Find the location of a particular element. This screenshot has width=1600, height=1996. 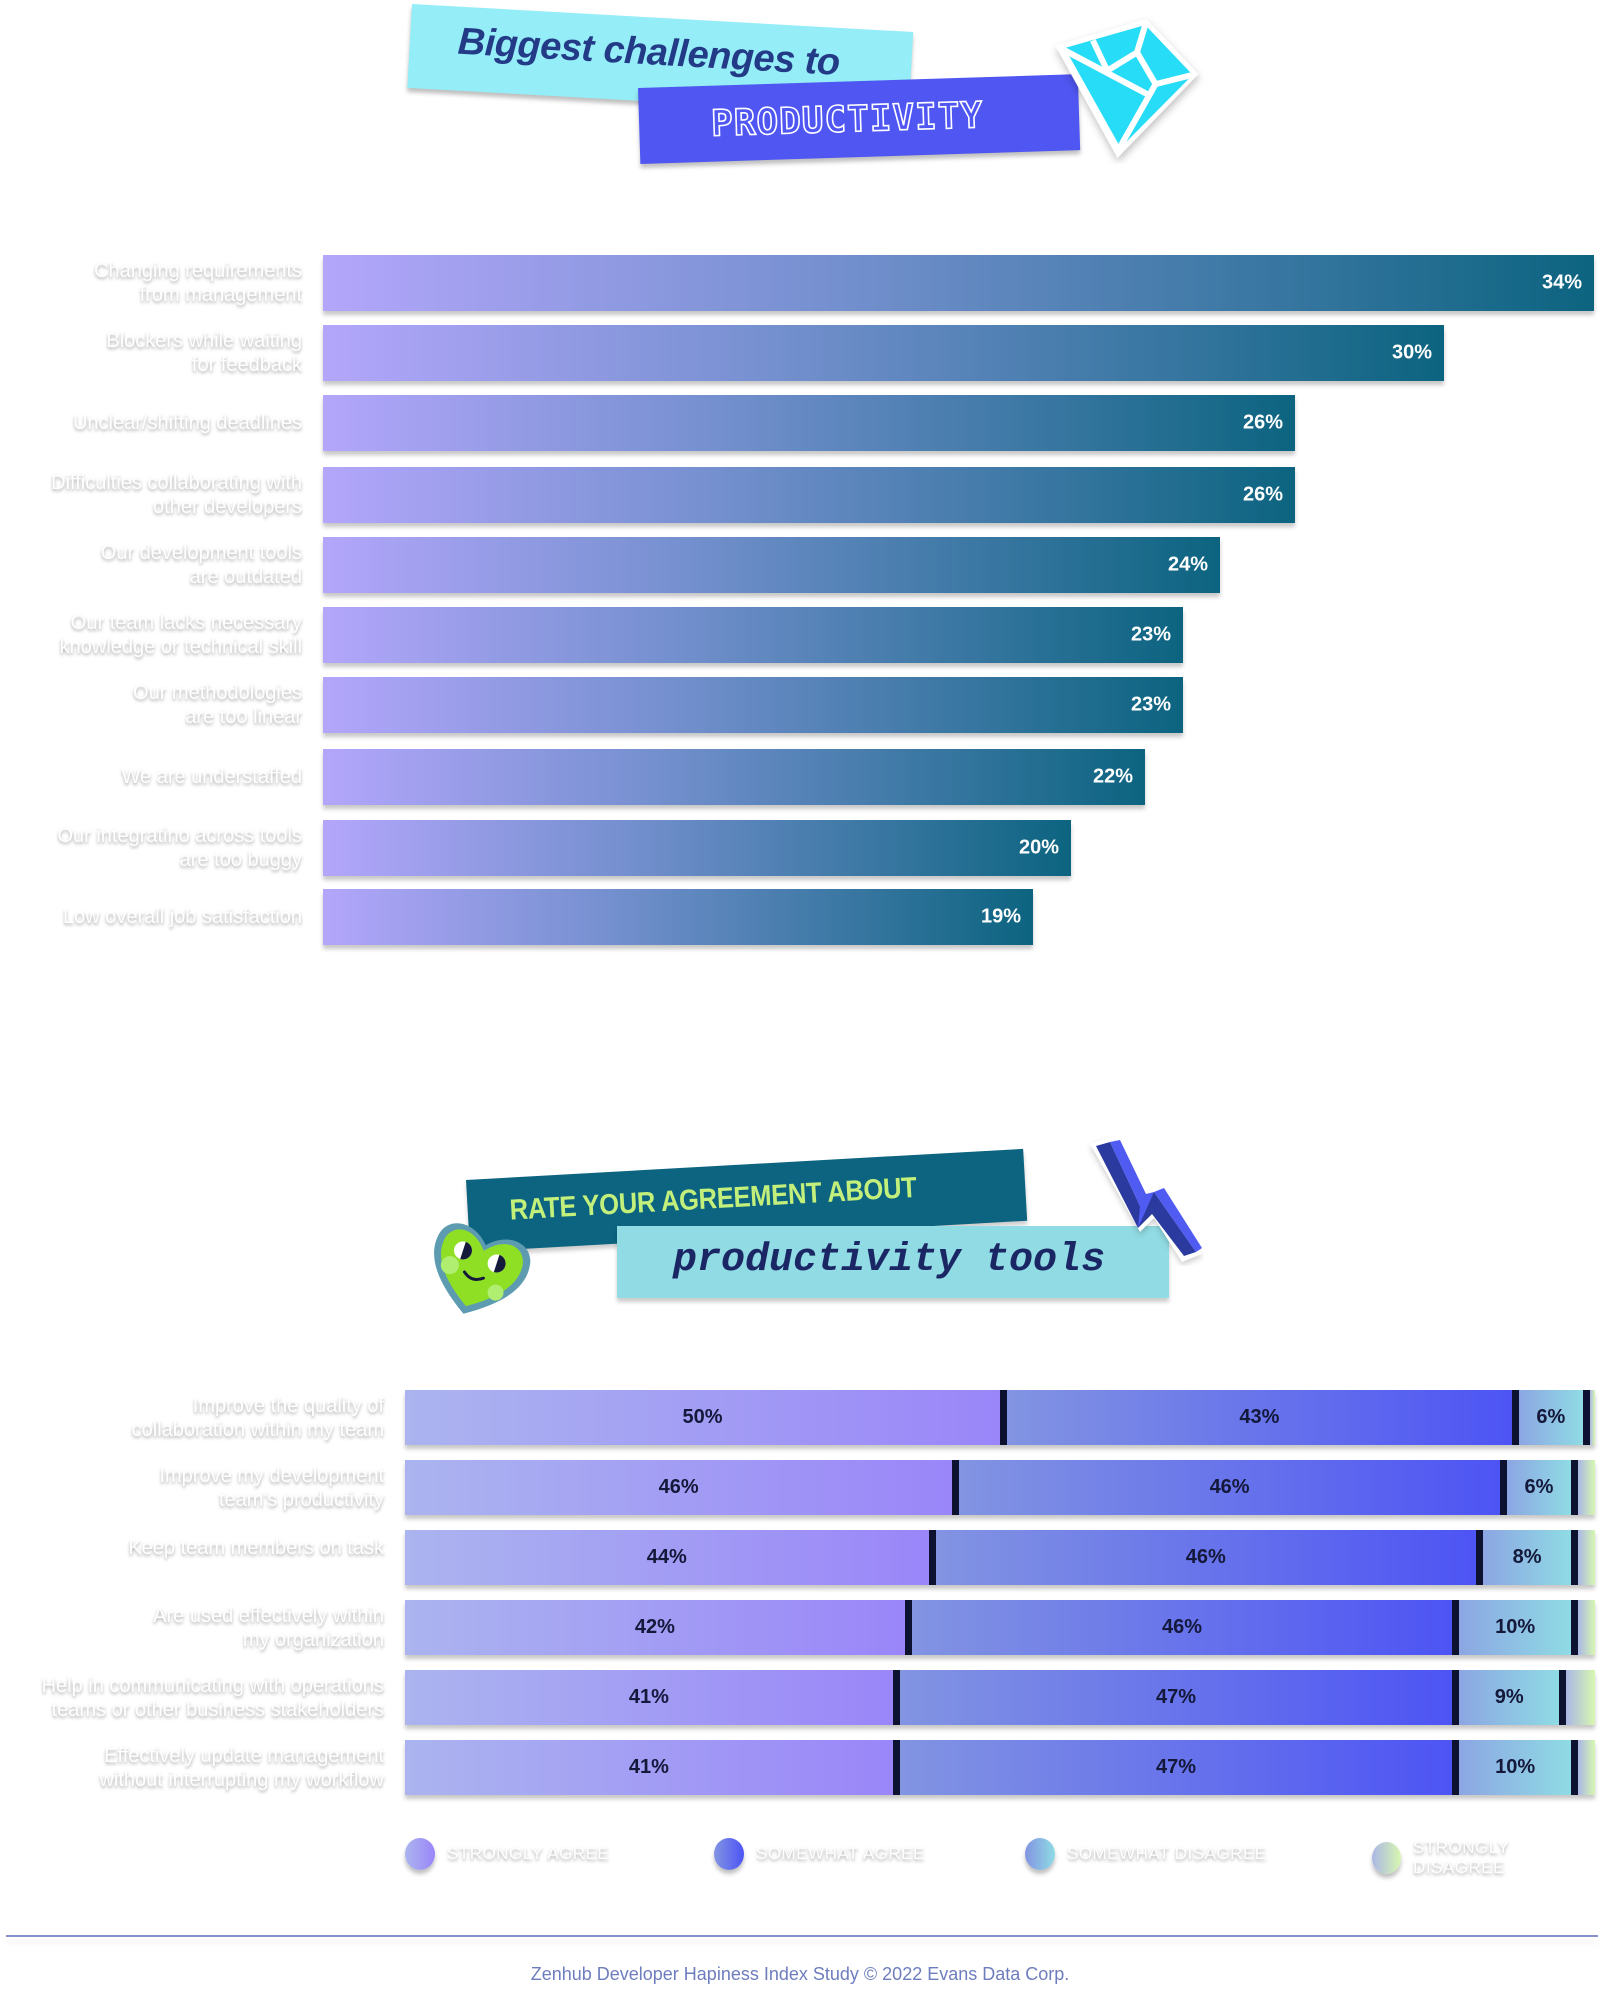

segment-value-label: 42% is located at coordinates (654, 1627).